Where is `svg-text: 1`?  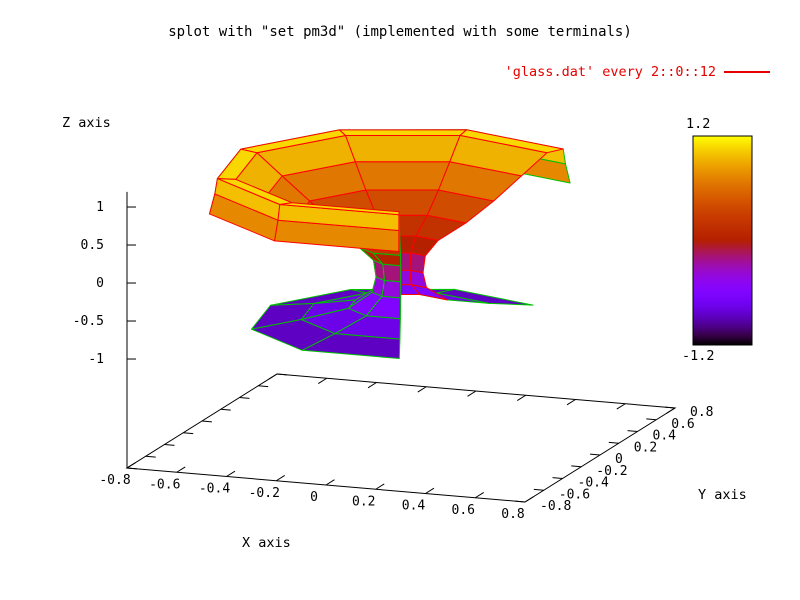
svg-text: 1 is located at coordinates (100, 207).